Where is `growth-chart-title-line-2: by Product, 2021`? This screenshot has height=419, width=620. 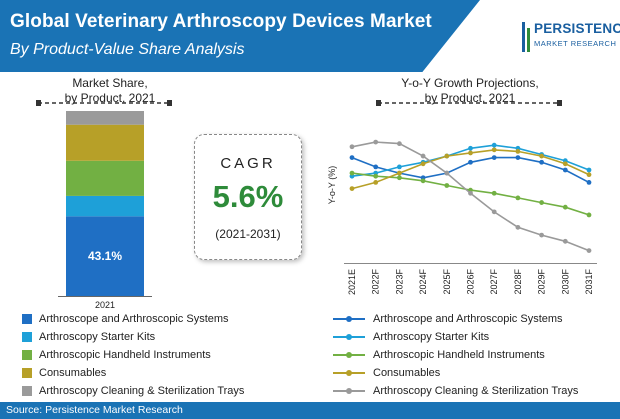
growth-chart-title-line-2: by Product, 2021 is located at coordinates (470, 98).